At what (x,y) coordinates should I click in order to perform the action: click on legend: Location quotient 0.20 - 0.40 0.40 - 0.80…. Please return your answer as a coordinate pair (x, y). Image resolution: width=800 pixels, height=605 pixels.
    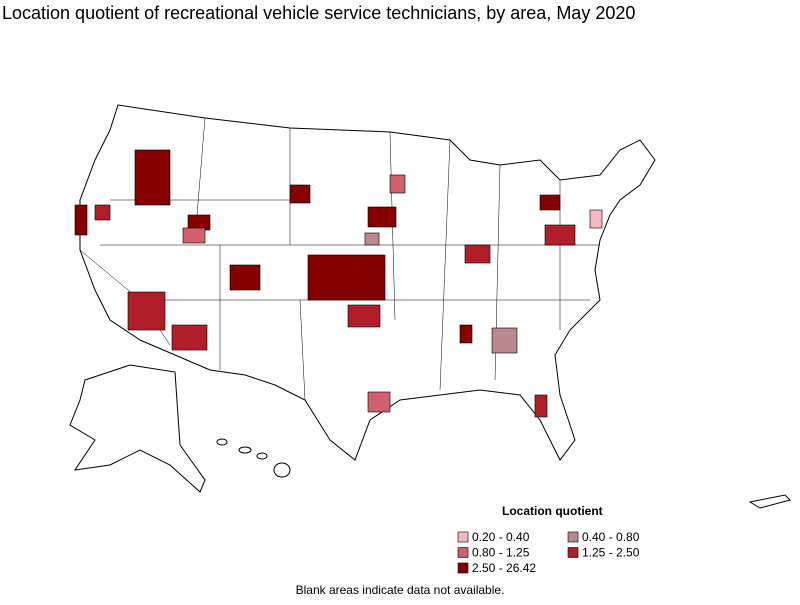
    Looking at the image, I should click on (548, 539).